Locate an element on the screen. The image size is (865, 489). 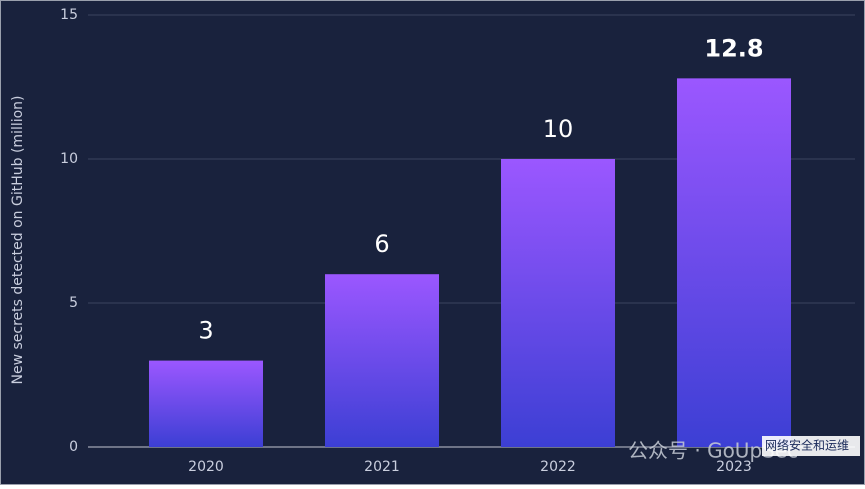
x-tick-label: 2023 is located at coordinates (734, 467).